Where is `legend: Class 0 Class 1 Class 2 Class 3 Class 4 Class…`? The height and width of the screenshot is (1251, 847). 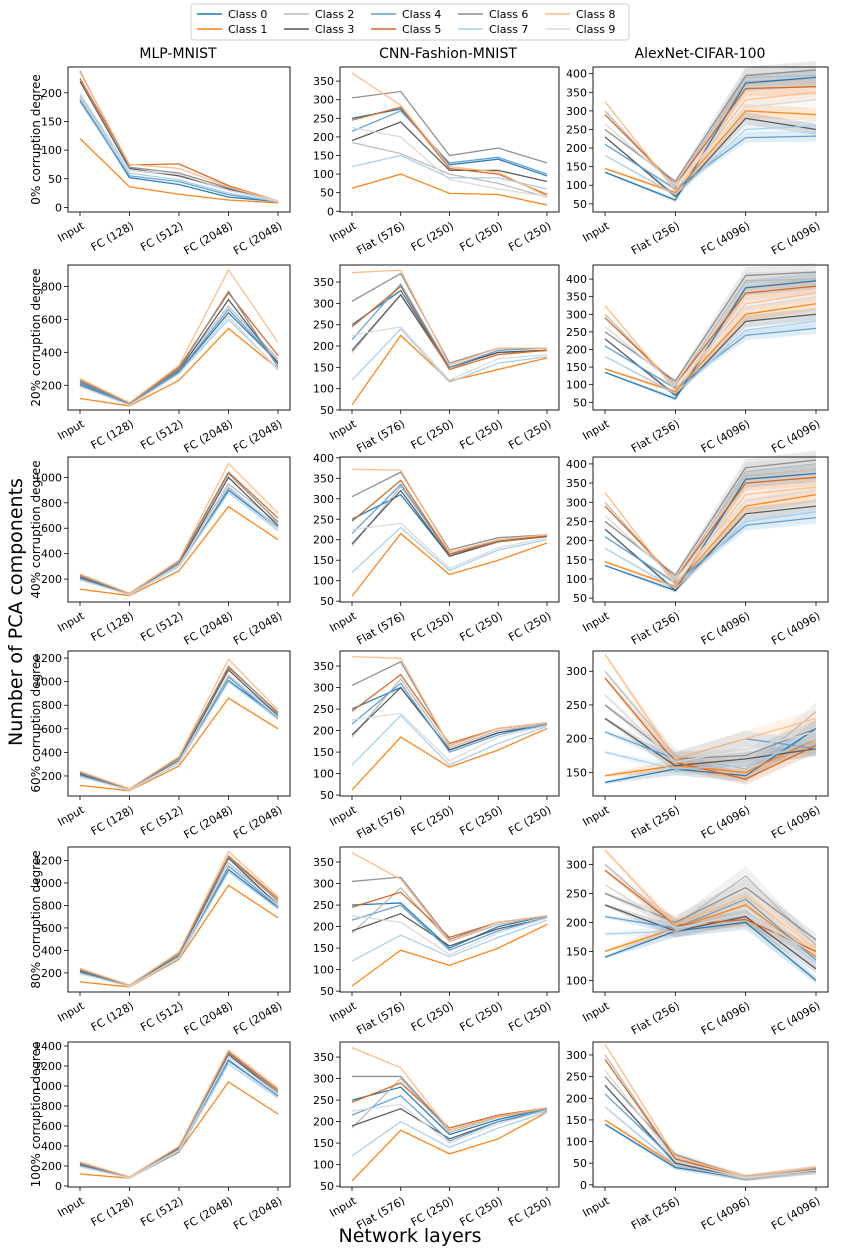 legend: Class 0 Class 1 Class 2 Class 3 Class 4 Class… is located at coordinates (410, 22).